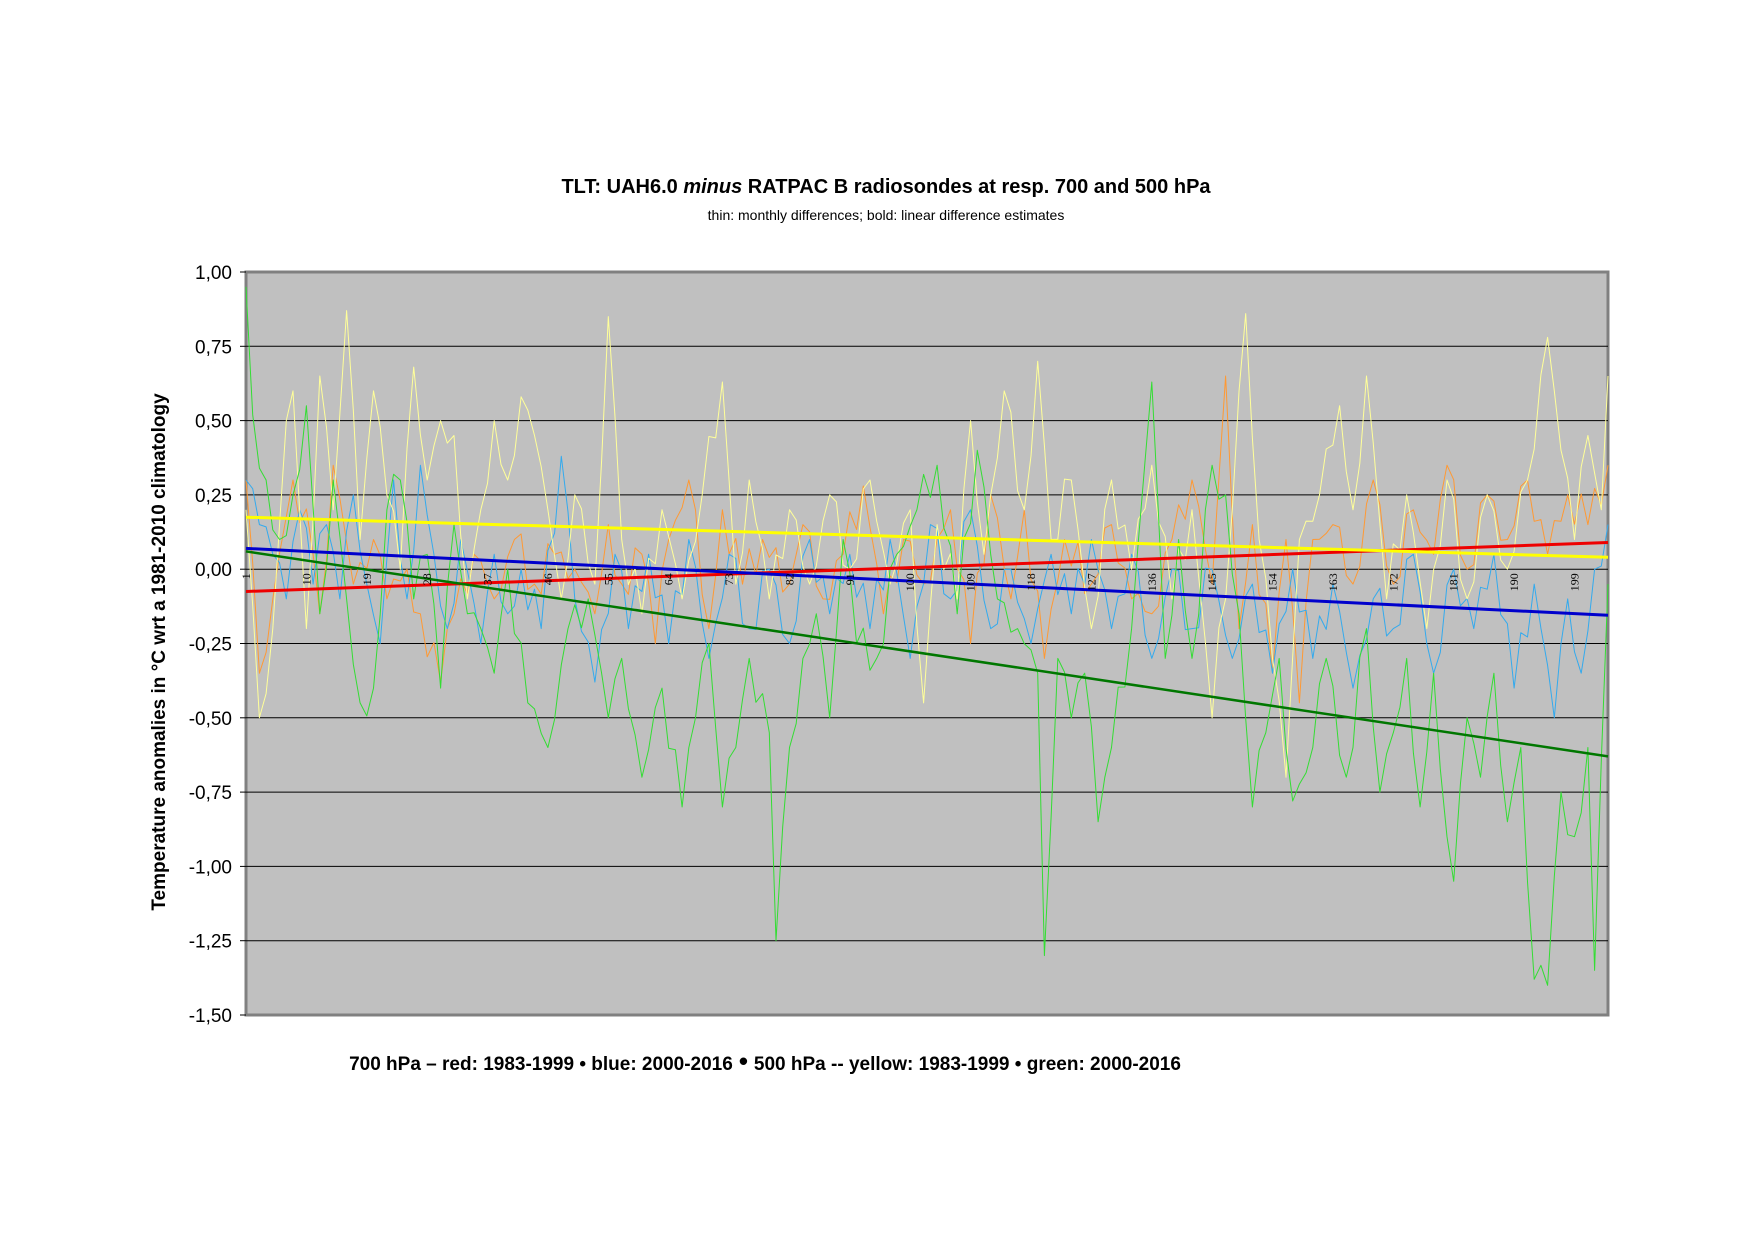 This screenshot has width=1754, height=1246. What do you see at coordinates (210, 719) in the screenshot?
I see `y-tick-label: -0,50` at bounding box center [210, 719].